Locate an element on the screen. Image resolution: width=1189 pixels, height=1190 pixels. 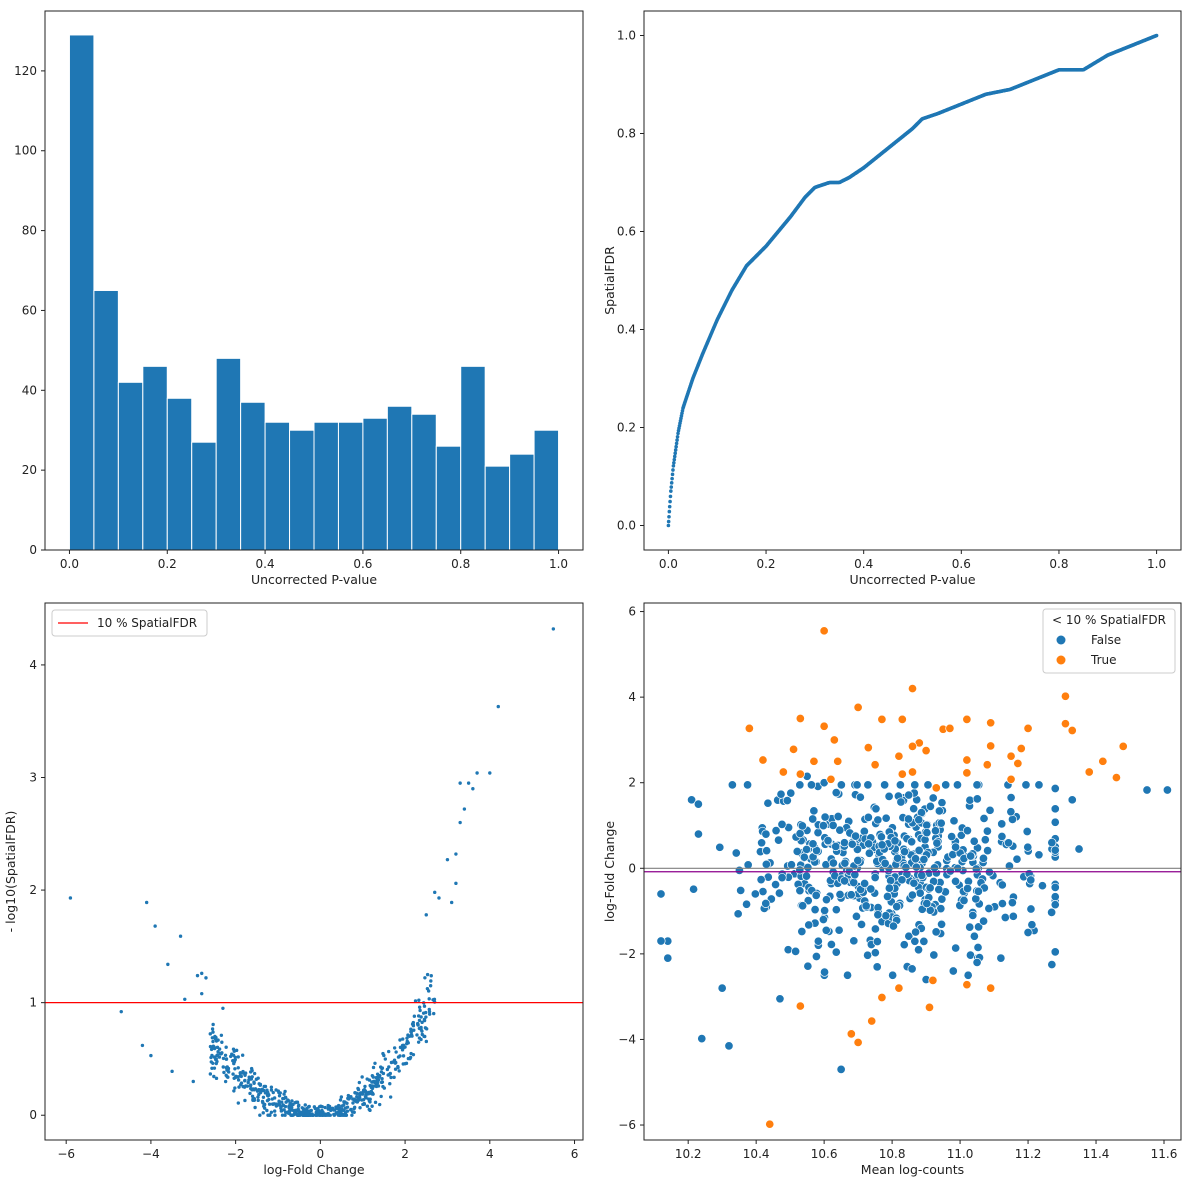
x-tick-label: −4 is located at coordinates (151, 1154).